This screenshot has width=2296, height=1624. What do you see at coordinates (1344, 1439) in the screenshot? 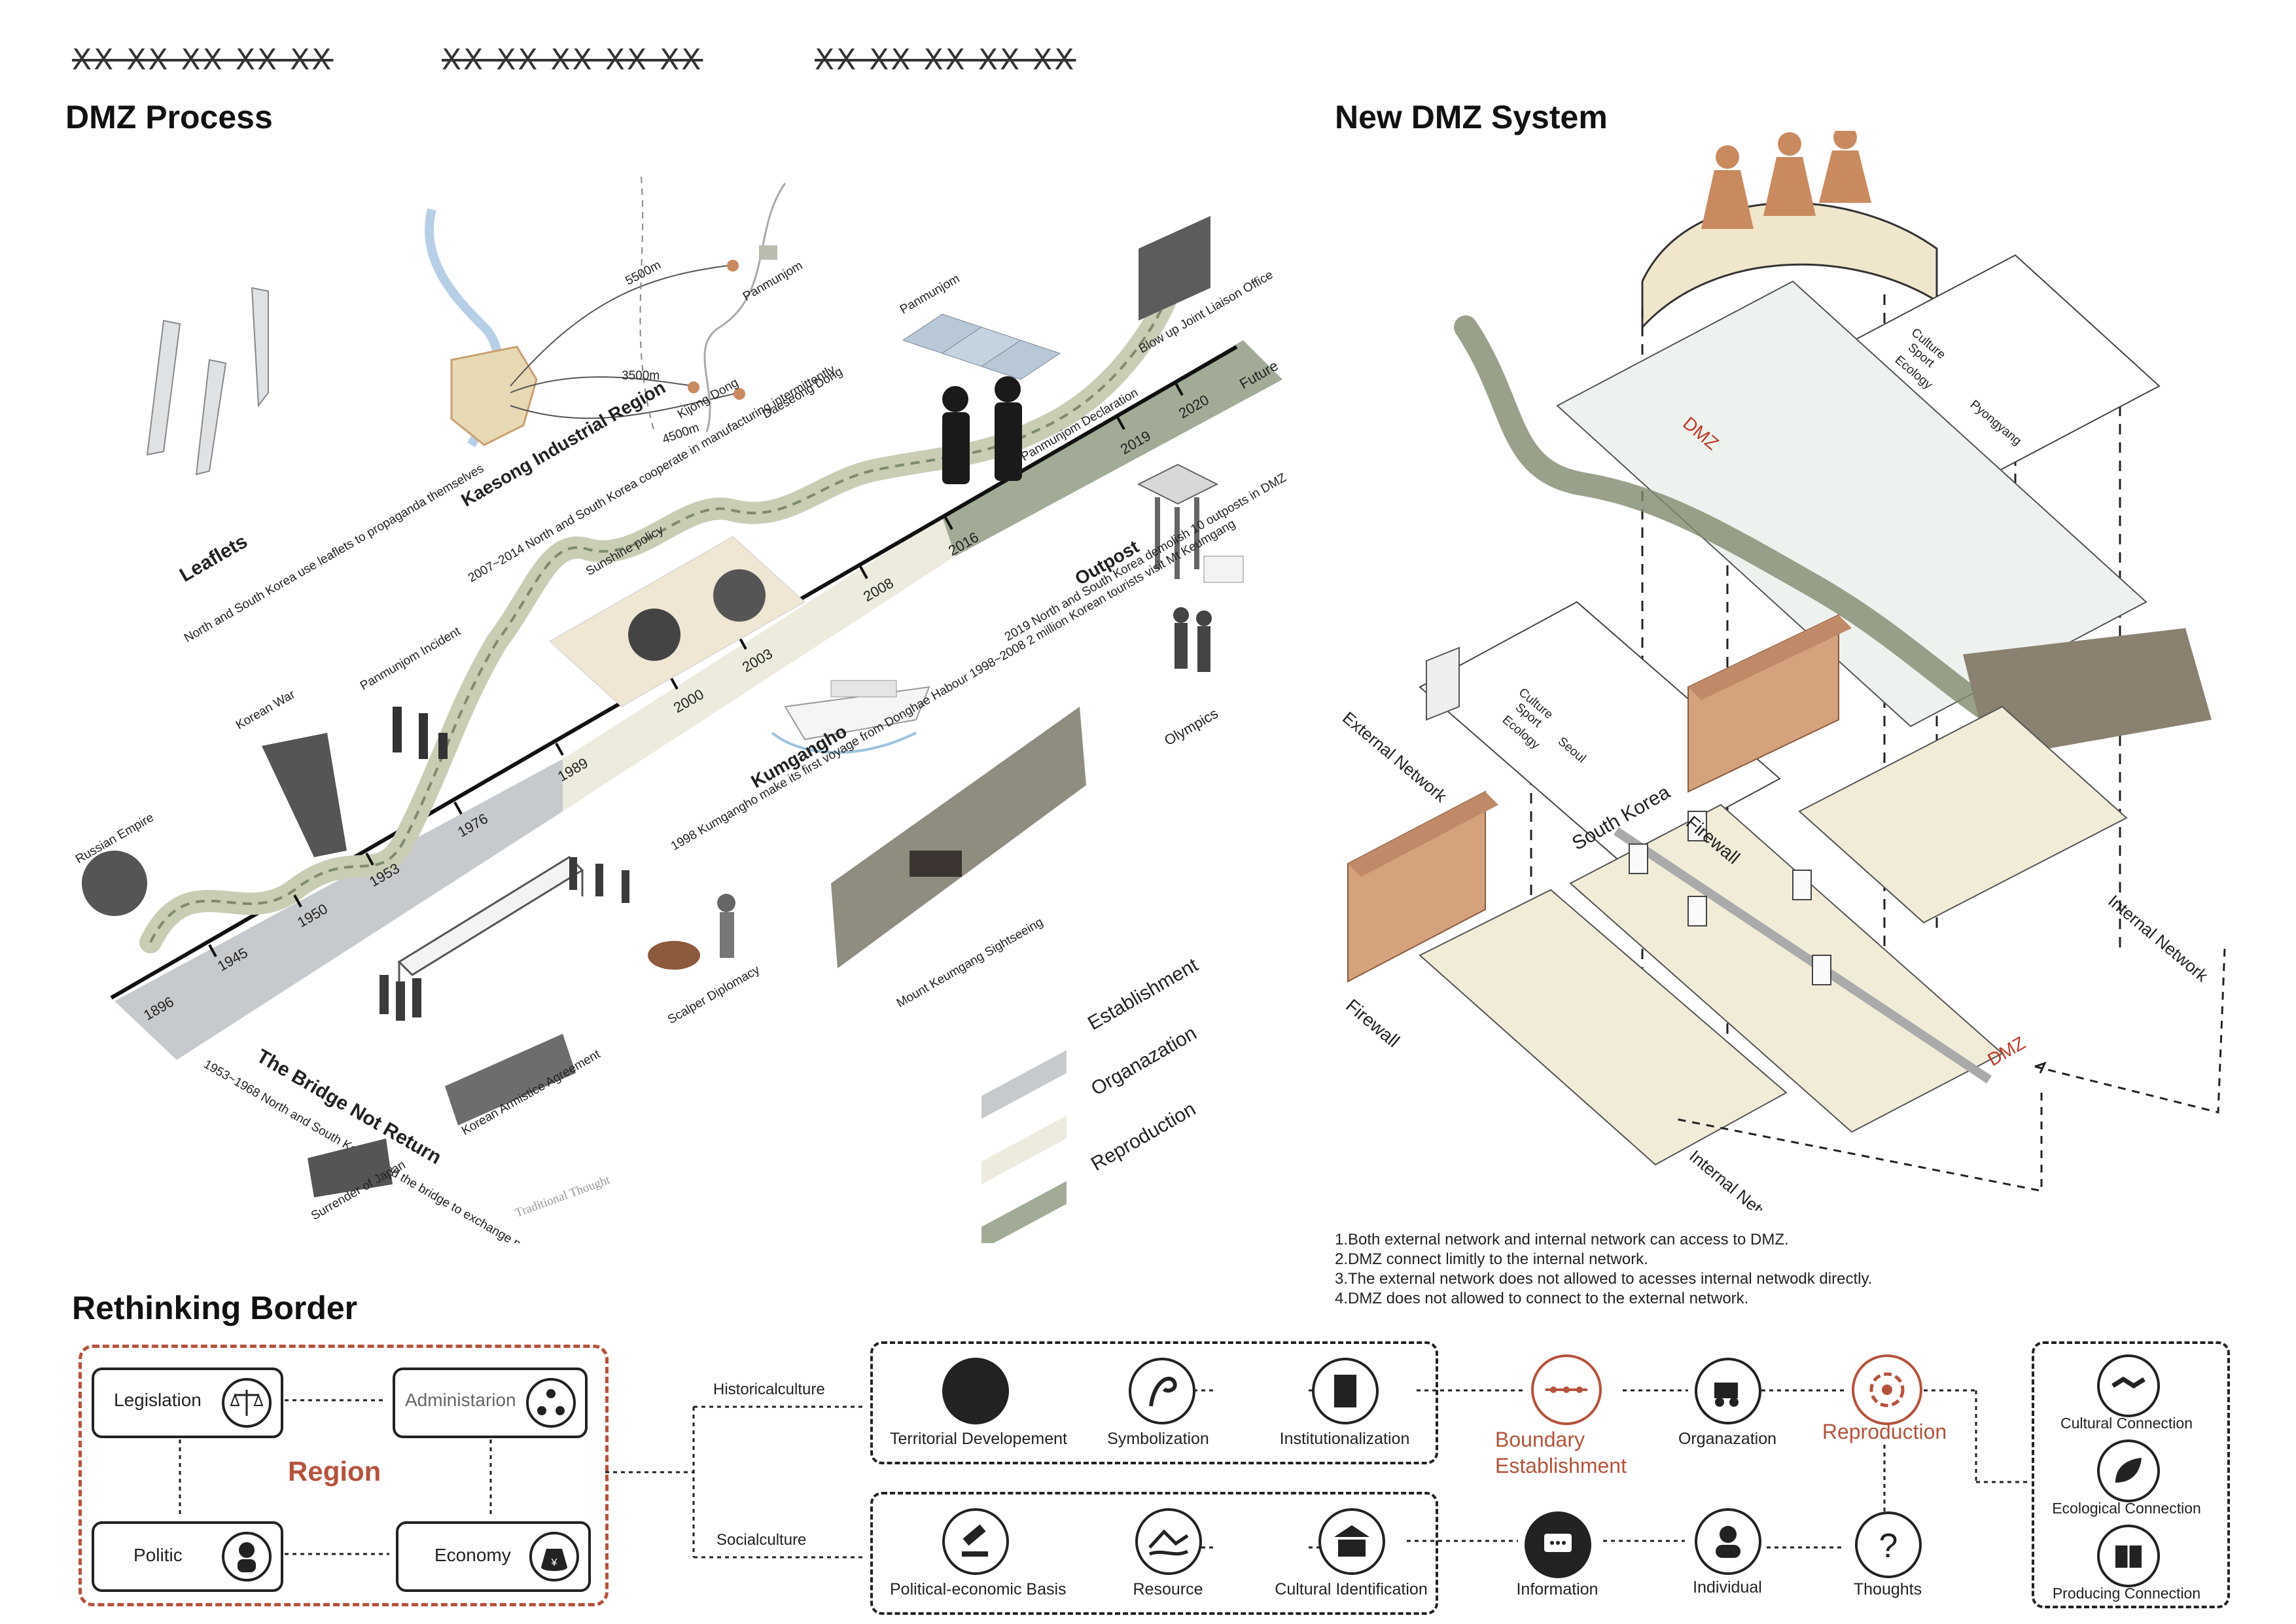
I see `institutionalization-label: Institutionalization` at bounding box center [1344, 1439].